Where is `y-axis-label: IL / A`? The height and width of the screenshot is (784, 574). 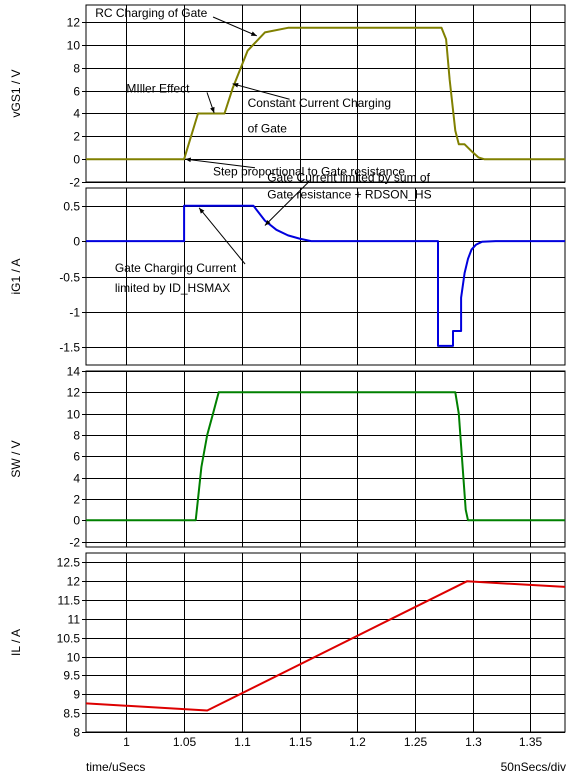 y-axis-label: IL / A is located at coordinates (16, 642).